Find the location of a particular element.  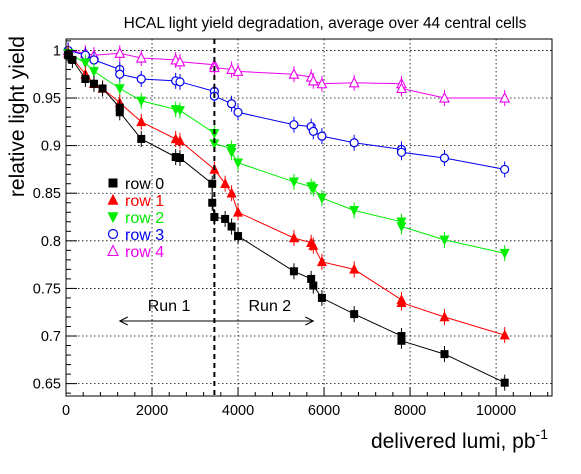

x-axis-label-exponent: -1 is located at coordinates (542, 434).